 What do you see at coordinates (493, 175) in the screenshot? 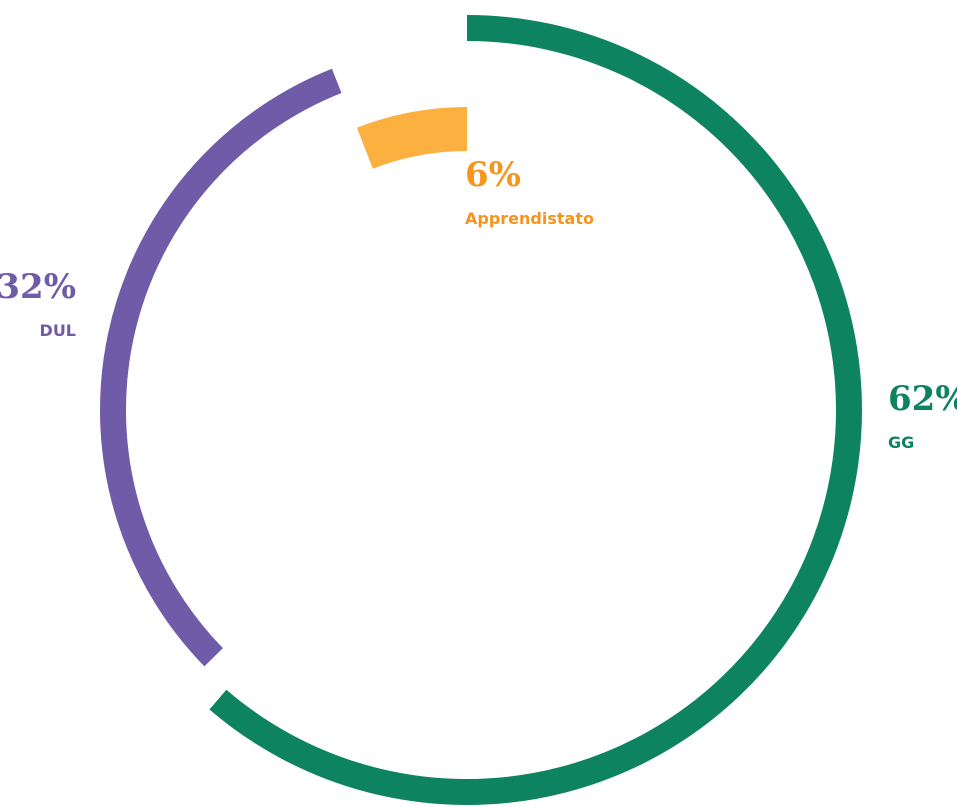
I see `value-label: 6%` at bounding box center [493, 175].